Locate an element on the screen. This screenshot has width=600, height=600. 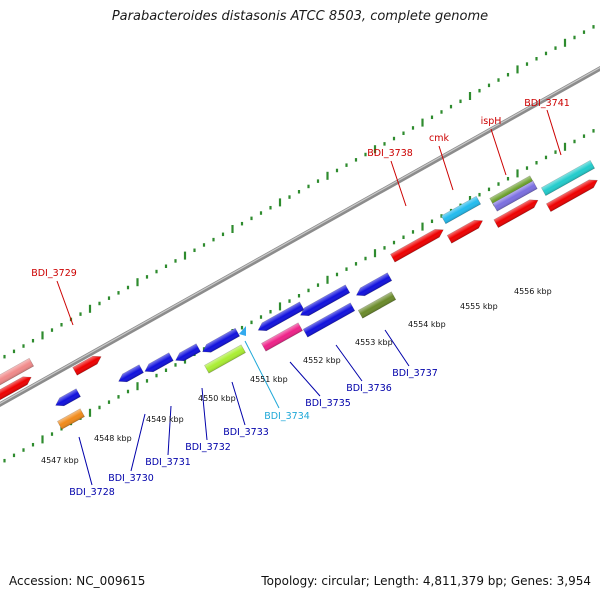
gene-label-cmk: cmk is located at coordinates (439, 138).